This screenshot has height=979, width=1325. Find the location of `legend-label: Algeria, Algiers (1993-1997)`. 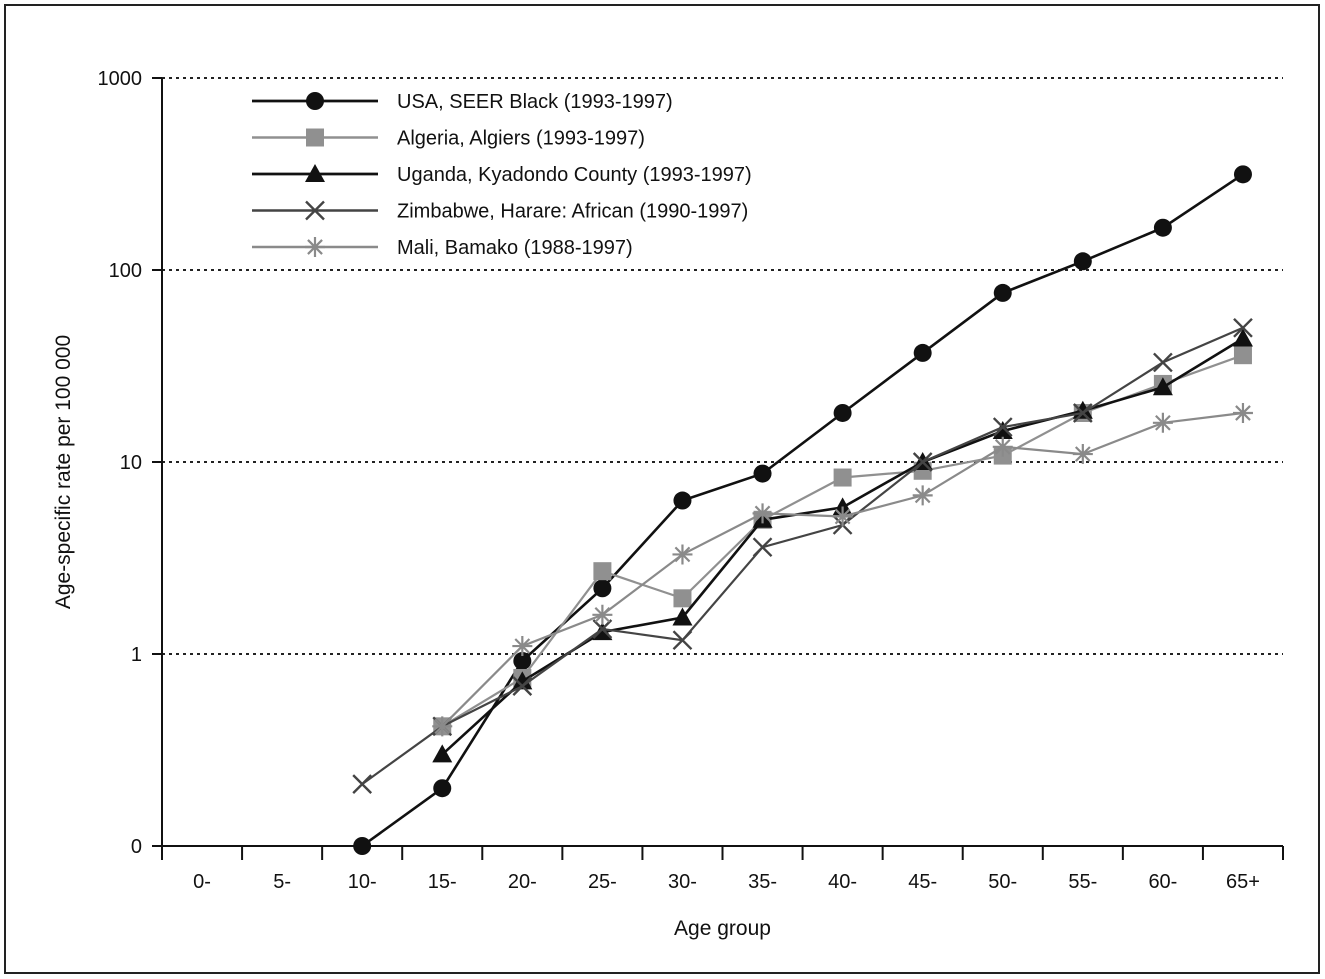

legend-label: Algeria, Algiers (1993-1997) is located at coordinates (521, 139).